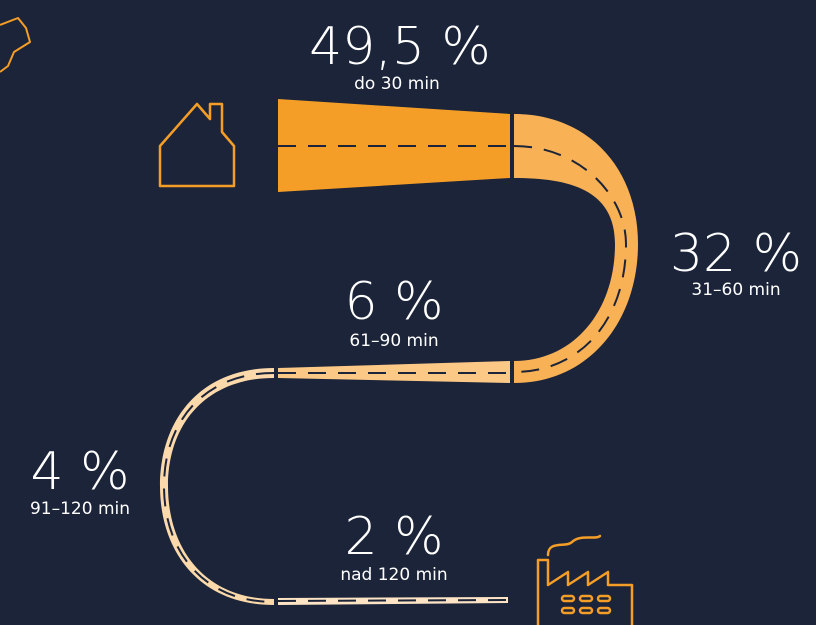 This screenshot has width=816, height=625. What do you see at coordinates (393, 341) in the screenshot?
I see `category-label-61-90-min: 61–90 min` at bounding box center [393, 341].